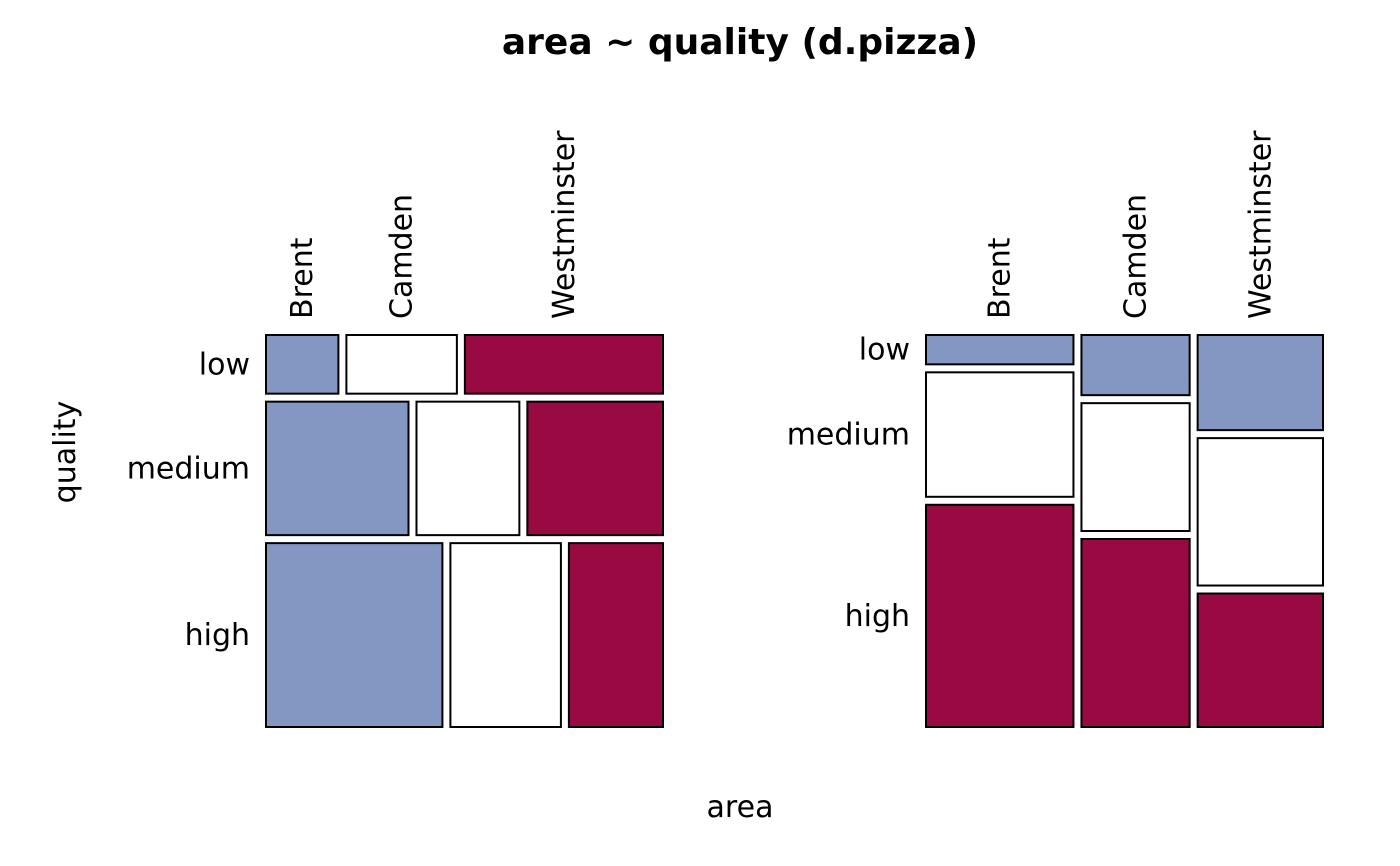 The width and height of the screenshot is (1400, 866). Describe the element at coordinates (740, 807) in the screenshot. I see `x-axis-label: area` at that location.